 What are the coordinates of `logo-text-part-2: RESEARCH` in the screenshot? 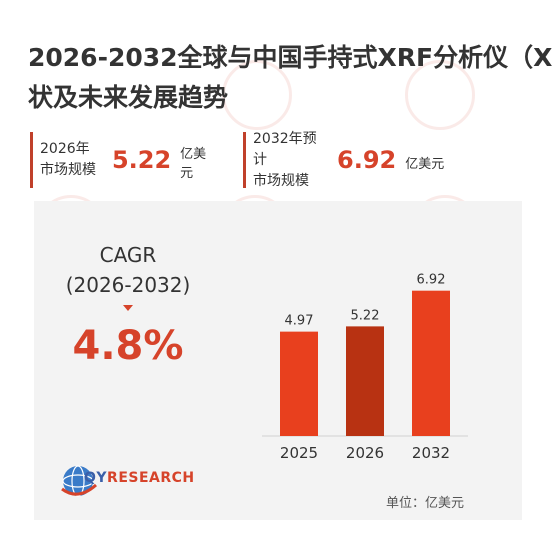 It's located at (151, 478).